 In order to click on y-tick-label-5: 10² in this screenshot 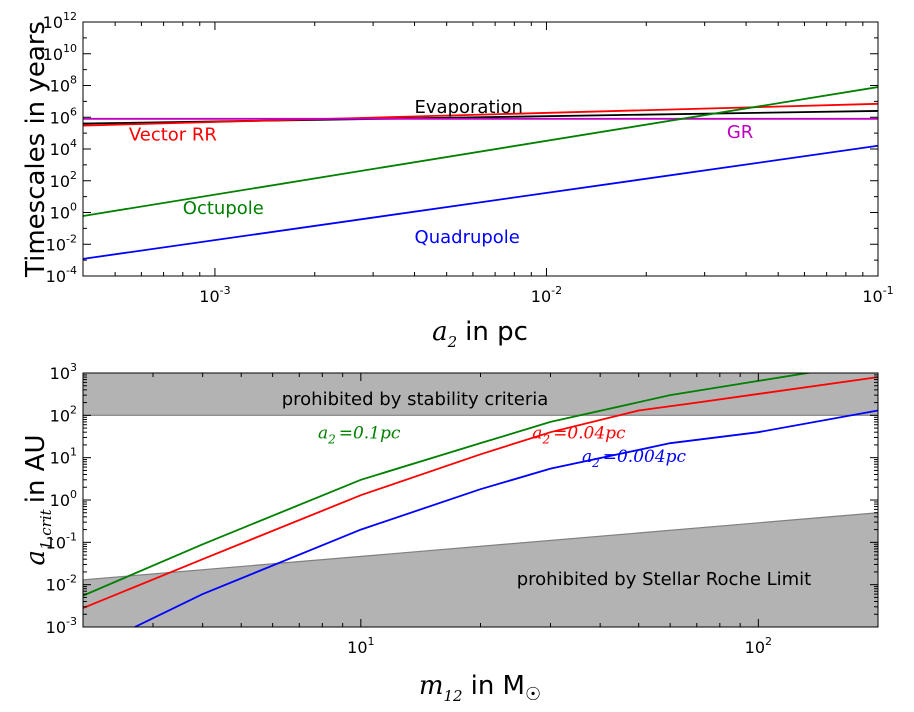, I will do `click(63, 414)`.